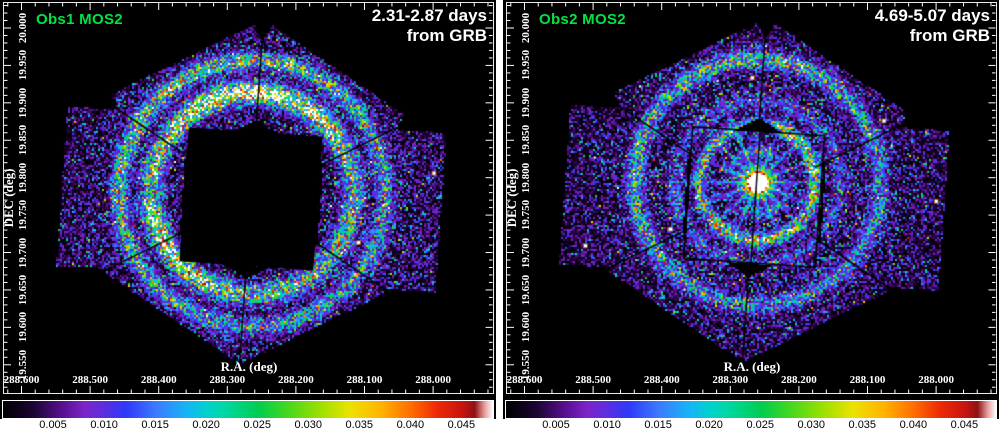  Describe the element at coordinates (79, 19) in the screenshot. I see `obs-label-obs1: Obs1 MOS2` at that location.